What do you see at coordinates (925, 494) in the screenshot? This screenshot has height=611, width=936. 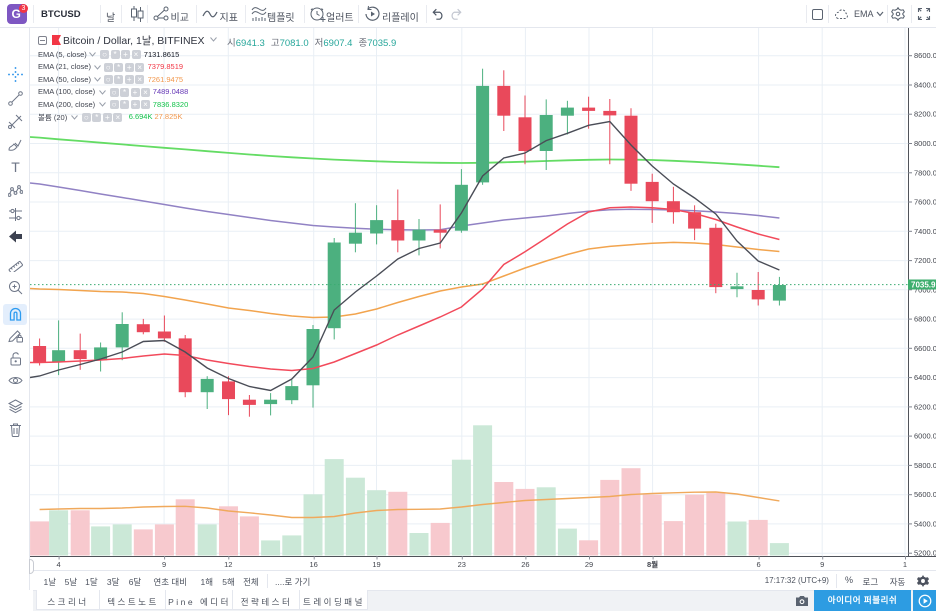 I see `svg-text: 5600.0` at bounding box center [925, 494].